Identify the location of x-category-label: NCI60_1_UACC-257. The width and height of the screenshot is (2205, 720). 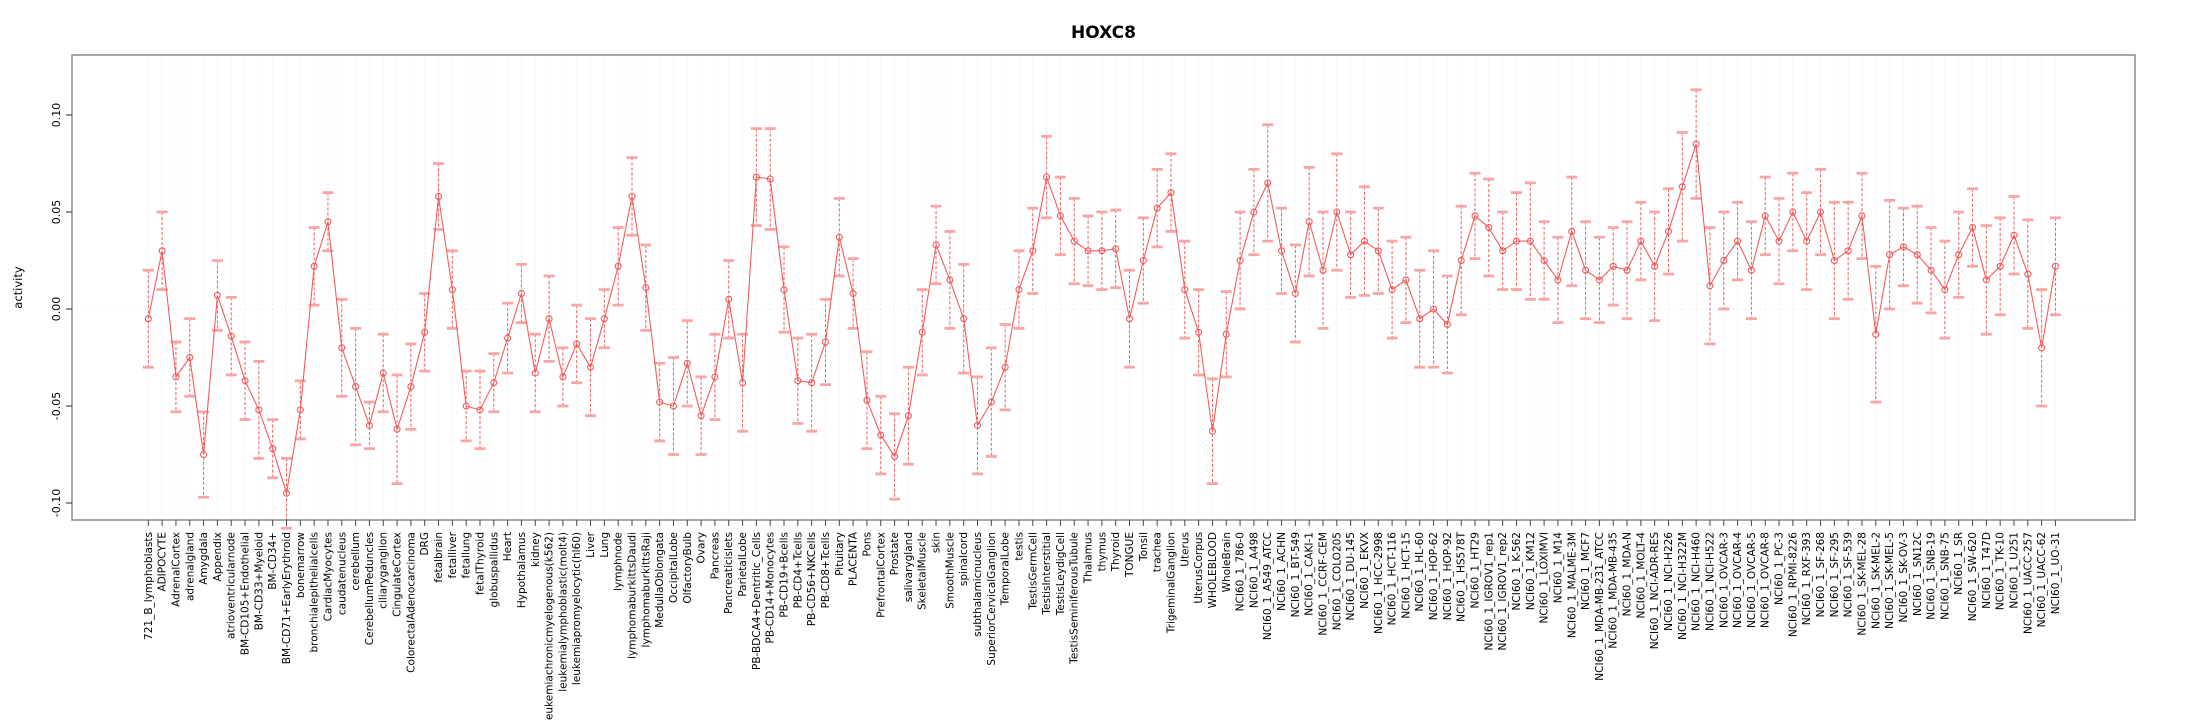
(2028, 583).